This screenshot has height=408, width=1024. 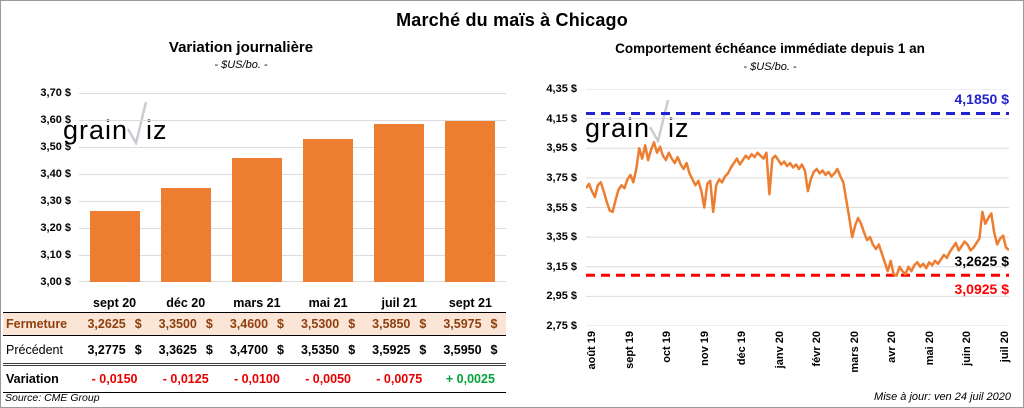 What do you see at coordinates (561, 266) in the screenshot?
I see `y-axis-tick-label: 3,15 $` at bounding box center [561, 266].